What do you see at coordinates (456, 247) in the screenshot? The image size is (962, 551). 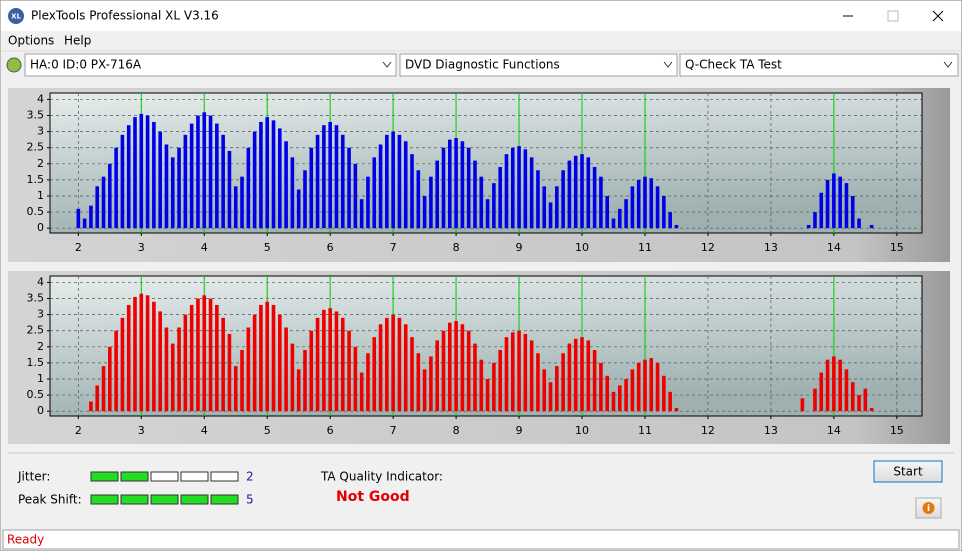 I see `x-tick-label: 8` at bounding box center [456, 247].